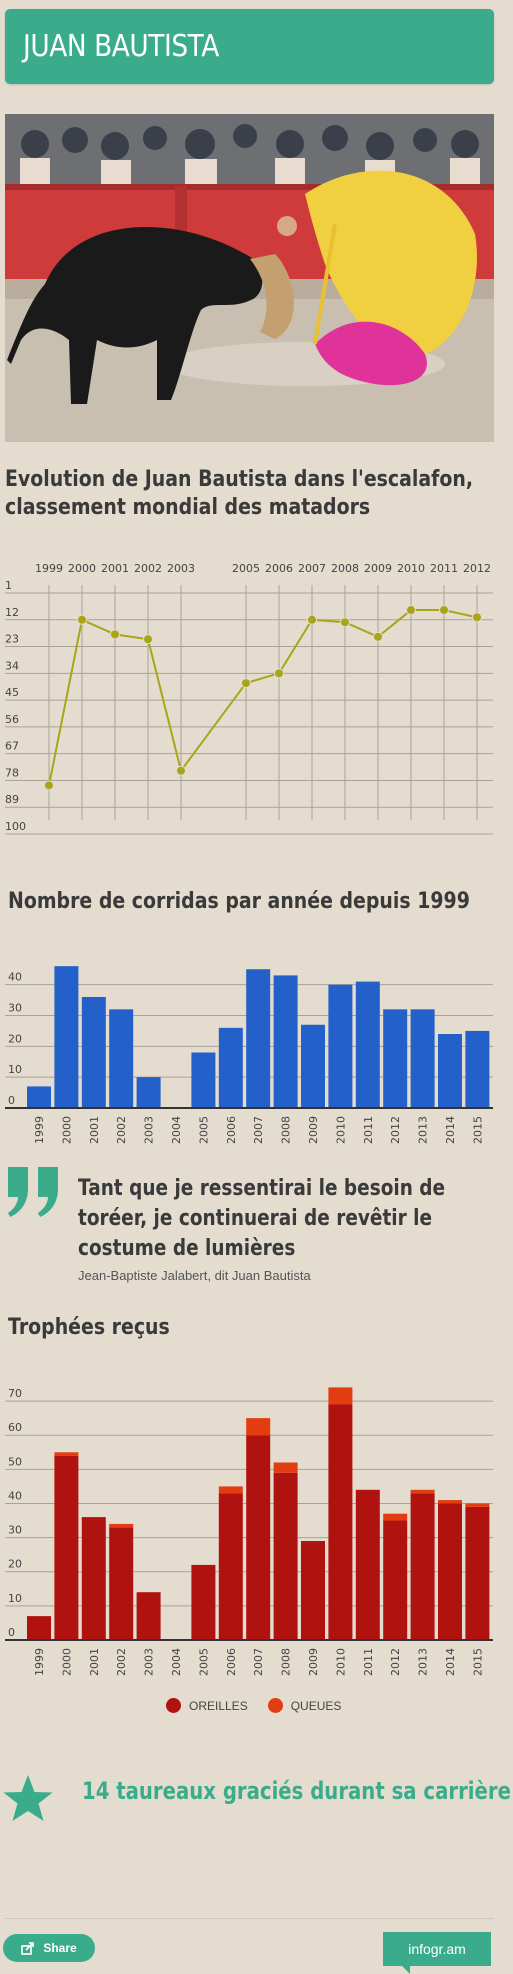 This screenshot has width=513, height=1974. I want to click on x-tick-label: 2002, so click(121, 1130).